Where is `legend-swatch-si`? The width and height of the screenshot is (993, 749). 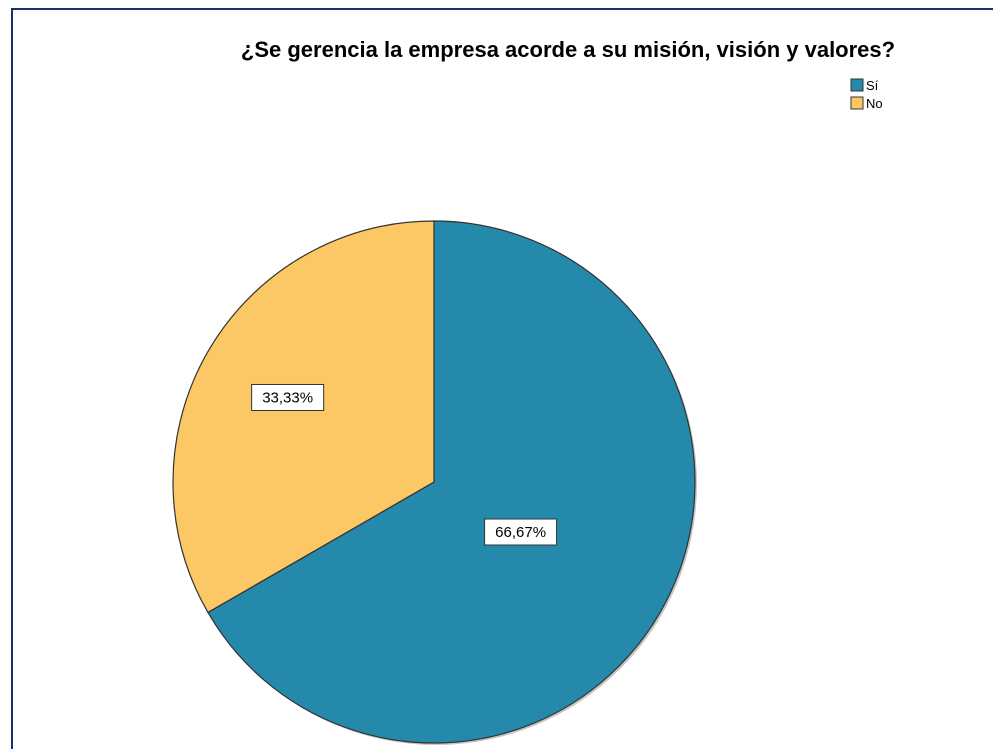
legend-swatch-si is located at coordinates (857, 85).